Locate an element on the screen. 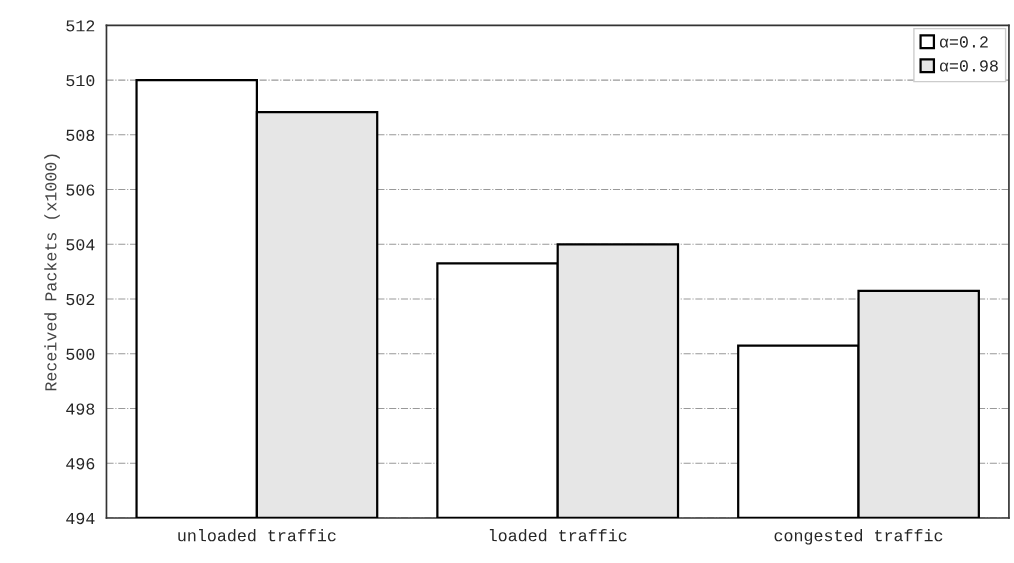 This screenshot has width=1014, height=563. x-tick-label: congested traffic is located at coordinates (858, 537).